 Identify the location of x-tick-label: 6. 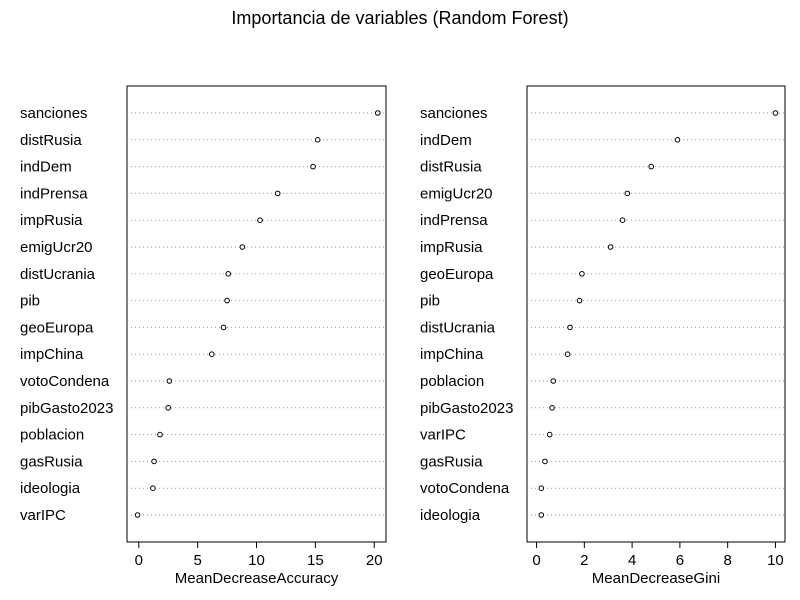
(680, 560).